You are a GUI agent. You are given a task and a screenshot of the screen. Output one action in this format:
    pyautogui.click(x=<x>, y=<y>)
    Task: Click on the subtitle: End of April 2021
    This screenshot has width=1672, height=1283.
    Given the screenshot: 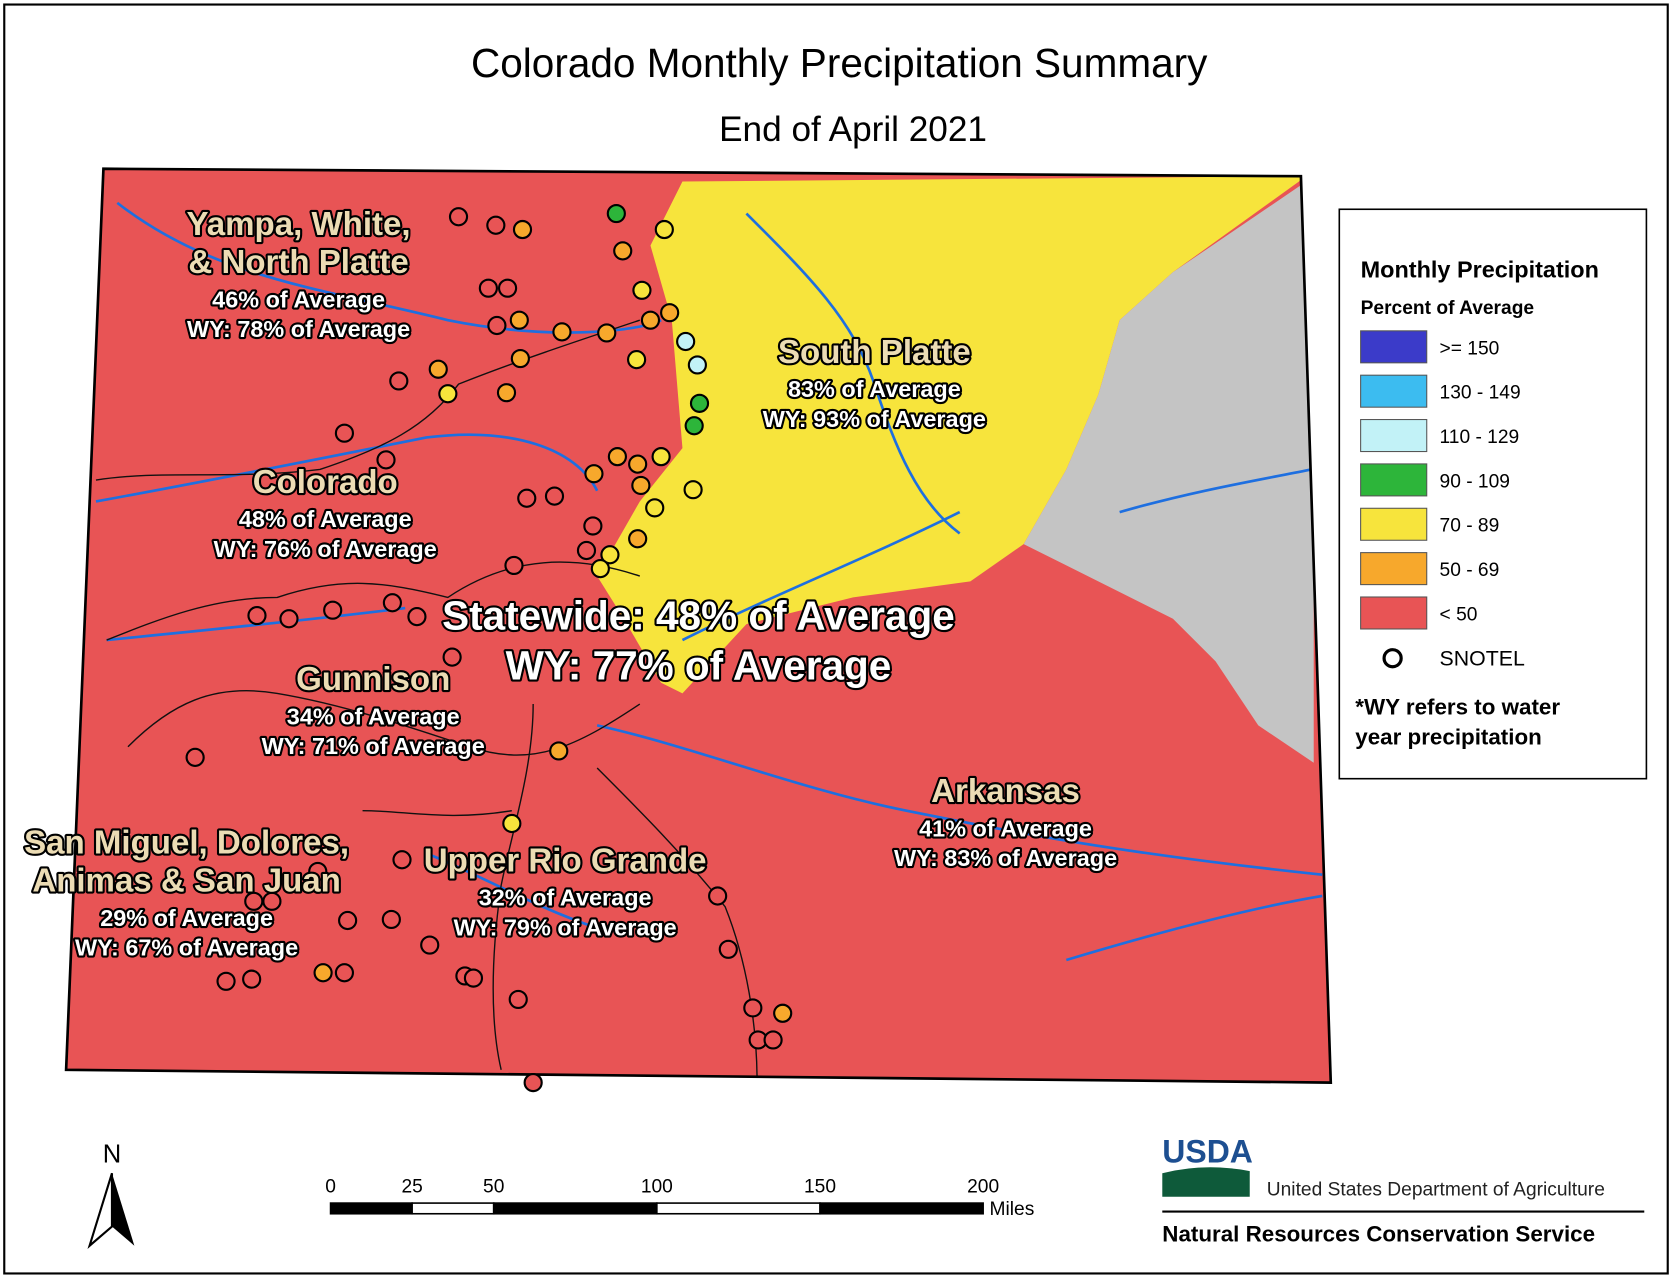 What is the action you would take?
    pyautogui.click(x=853, y=129)
    